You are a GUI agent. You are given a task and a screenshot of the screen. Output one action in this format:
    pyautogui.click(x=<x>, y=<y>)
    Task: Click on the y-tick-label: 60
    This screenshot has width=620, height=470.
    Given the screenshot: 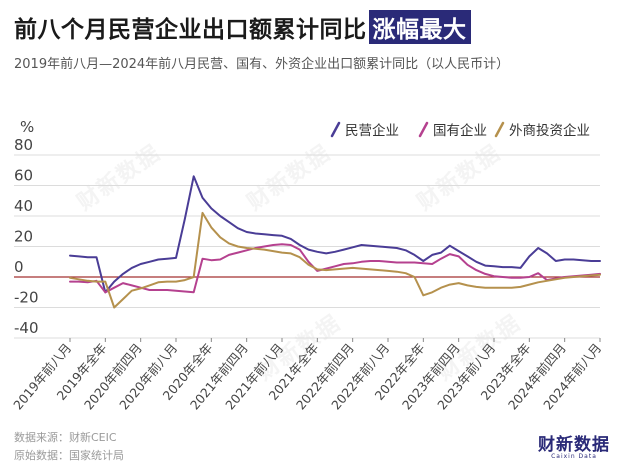 What is the action you would take?
    pyautogui.click(x=23, y=176)
    